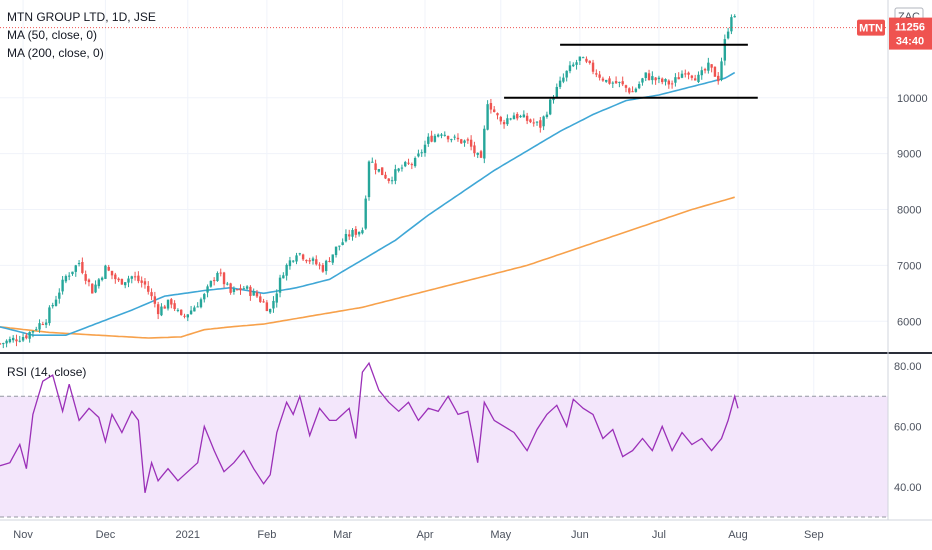 Image resolution: width=932 pixels, height=550 pixels. Describe the element at coordinates (47, 372) in the screenshot. I see `rsi-legend: RSI (14, close)` at that location.